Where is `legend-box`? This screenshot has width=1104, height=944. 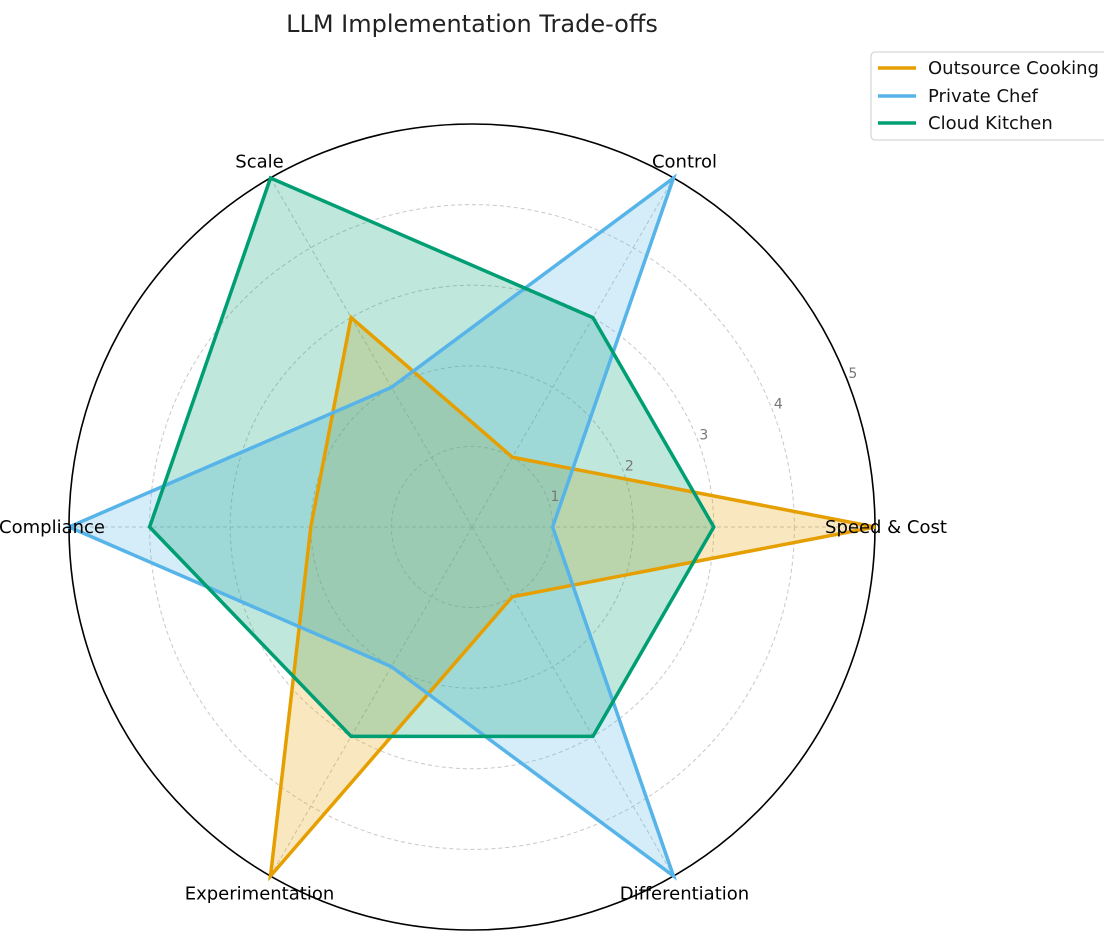
legend-box is located at coordinates (987, 96).